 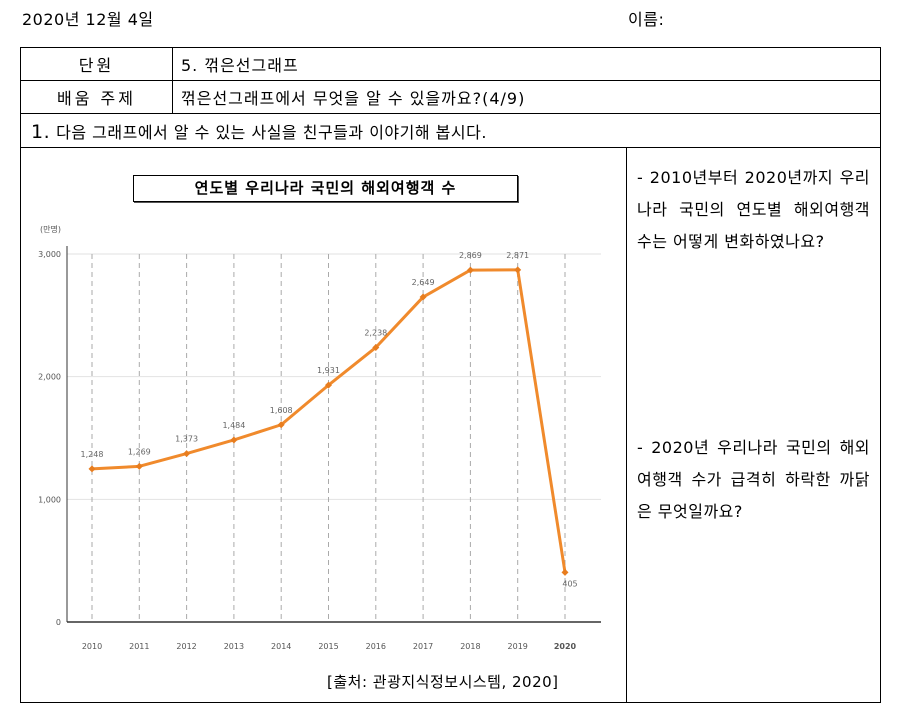 What do you see at coordinates (569, 583) in the screenshot?
I see `data-label: 405` at bounding box center [569, 583].